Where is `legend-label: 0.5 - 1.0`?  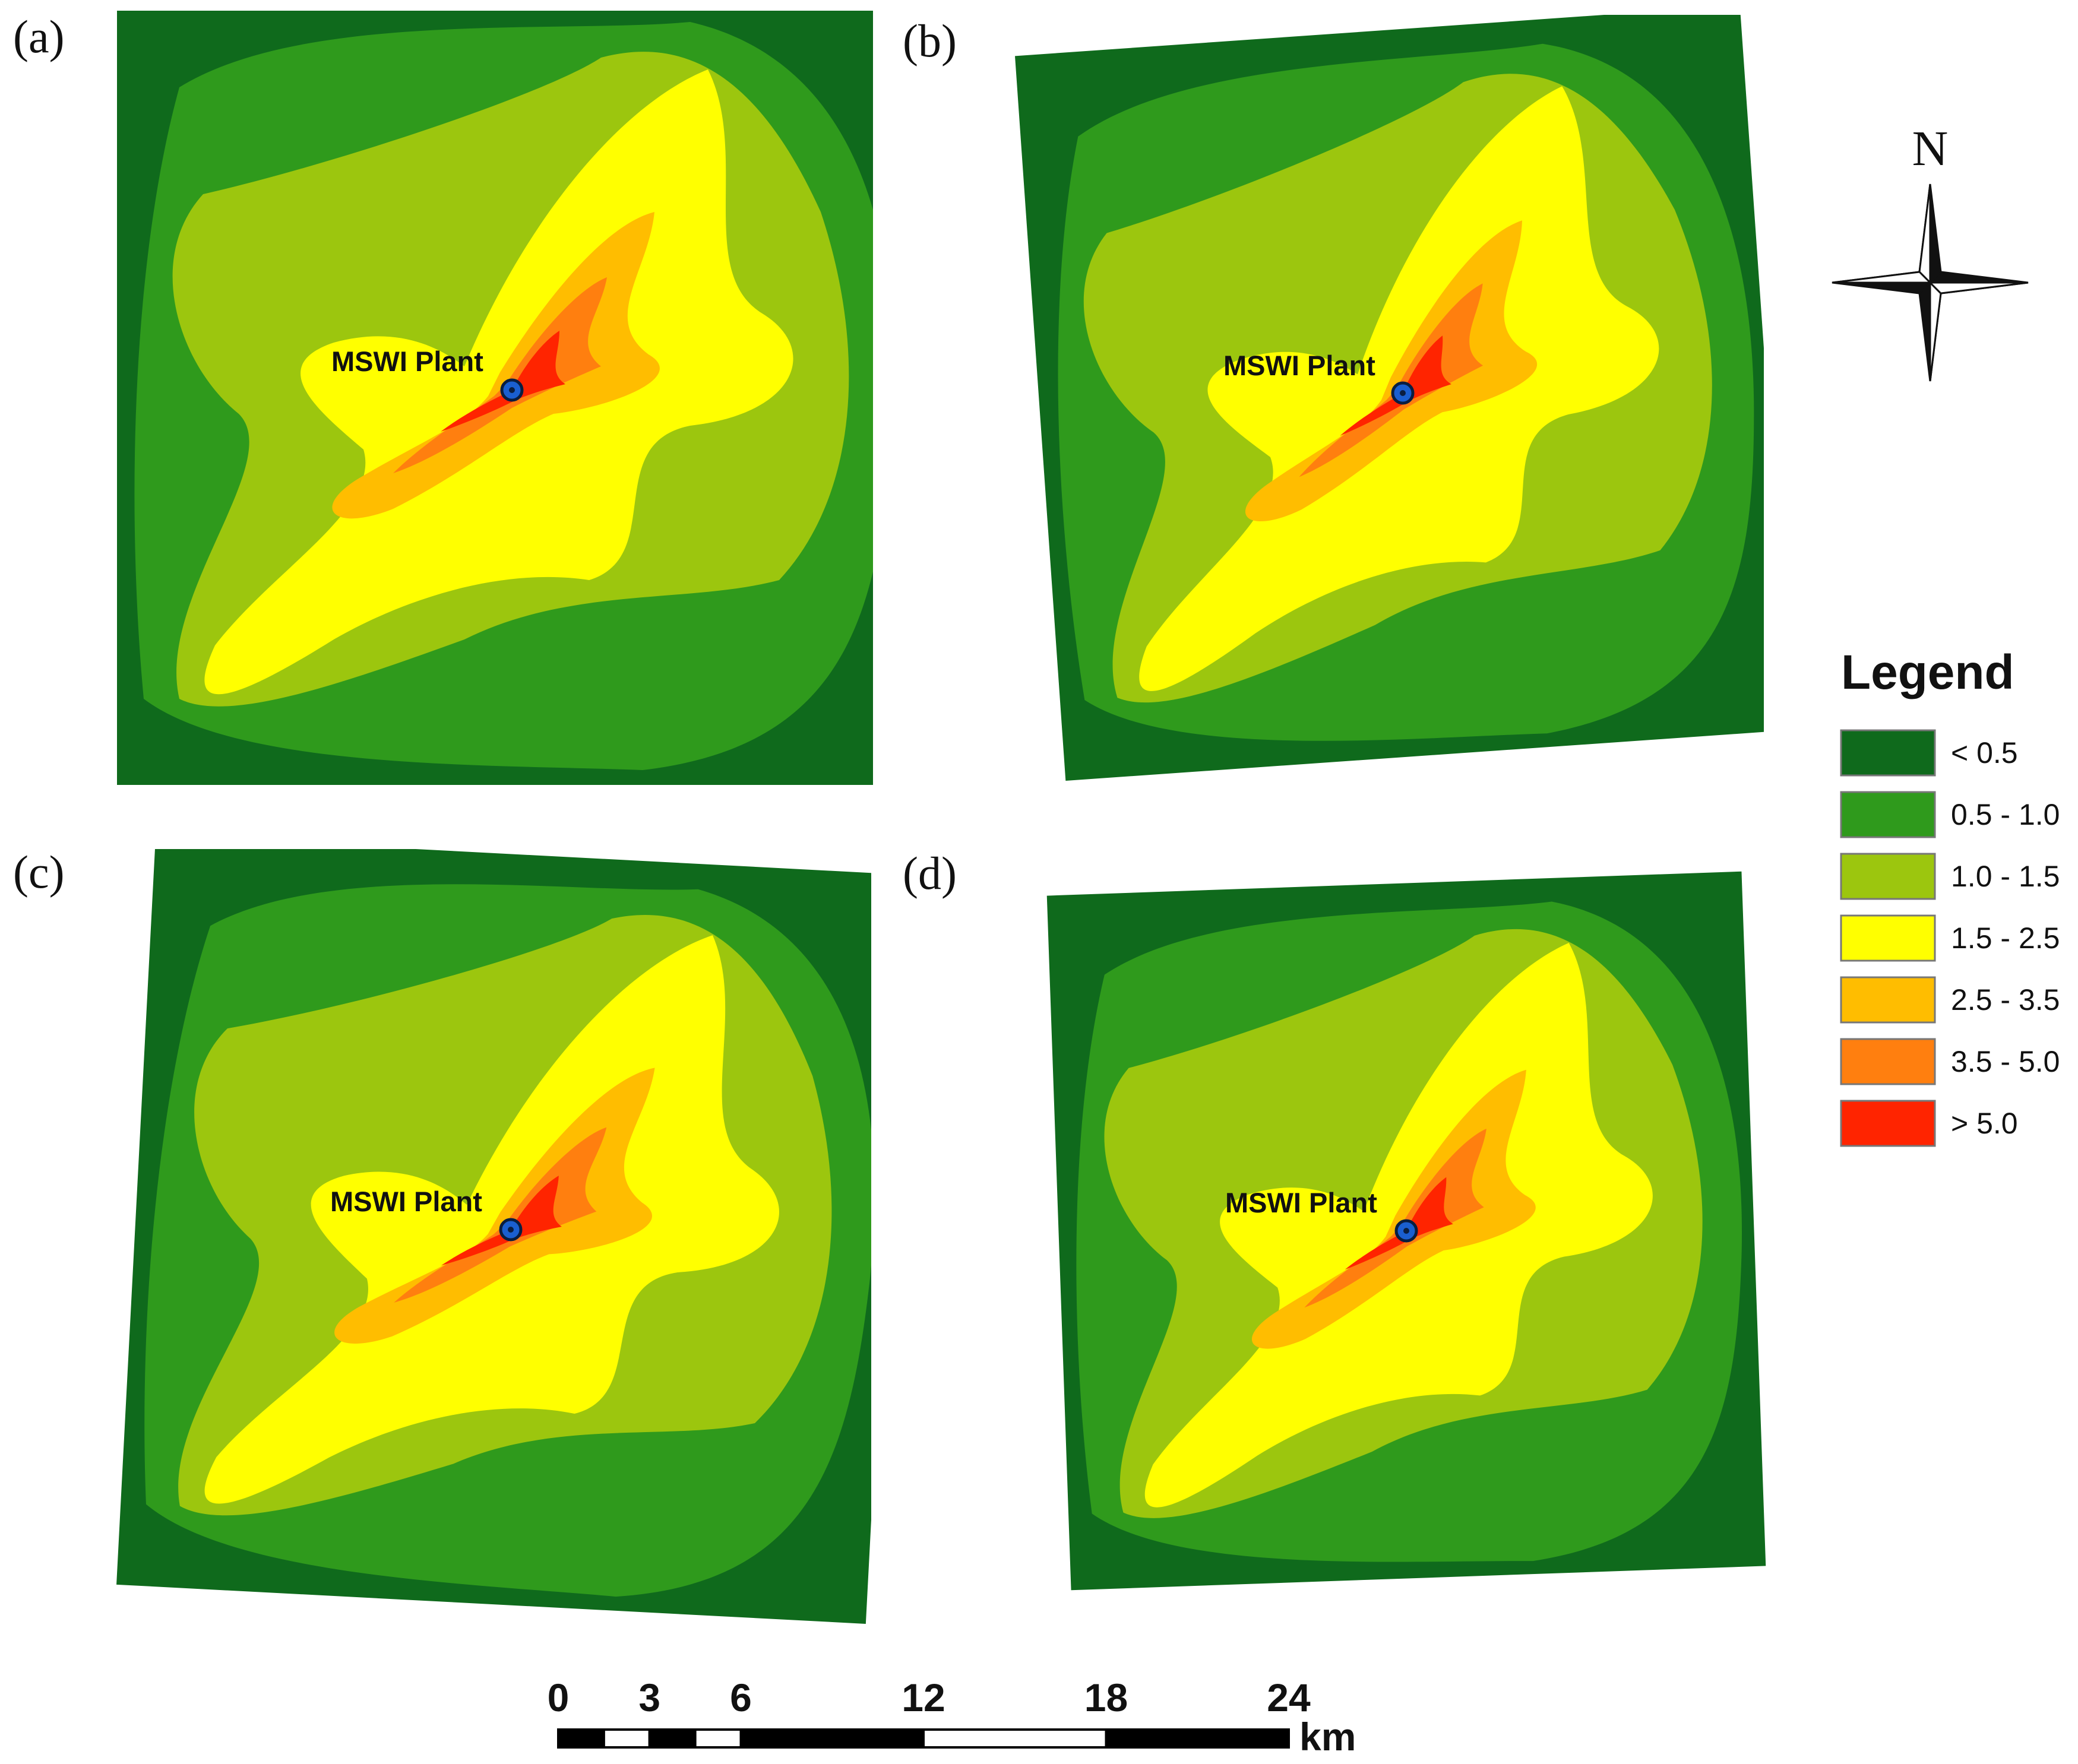 legend-label: 0.5 - 1.0 is located at coordinates (2005, 814).